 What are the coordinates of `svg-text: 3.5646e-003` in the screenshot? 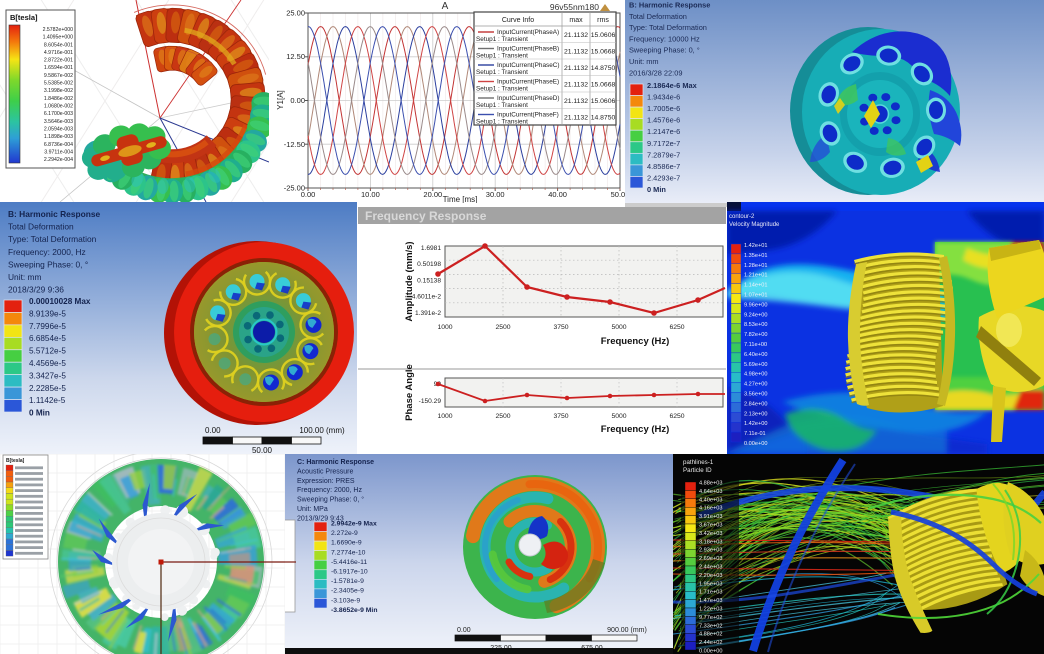 It's located at (58, 122).